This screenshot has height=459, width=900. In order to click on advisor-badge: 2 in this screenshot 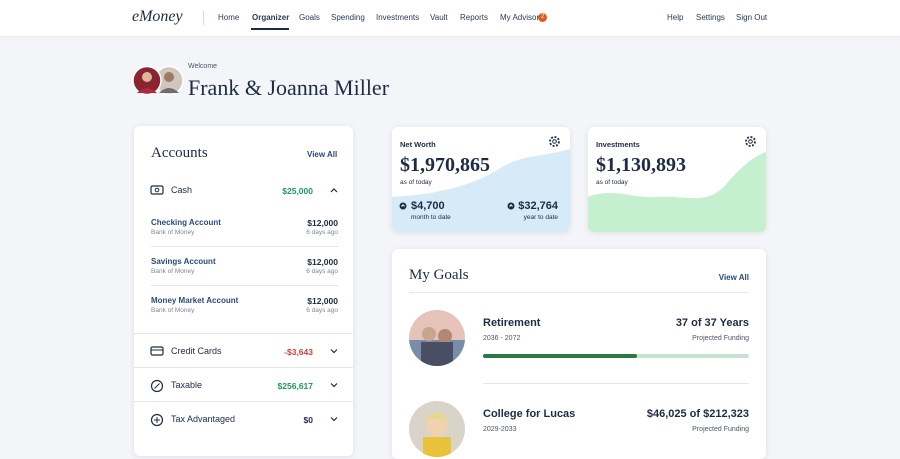, I will do `click(542, 17)`.